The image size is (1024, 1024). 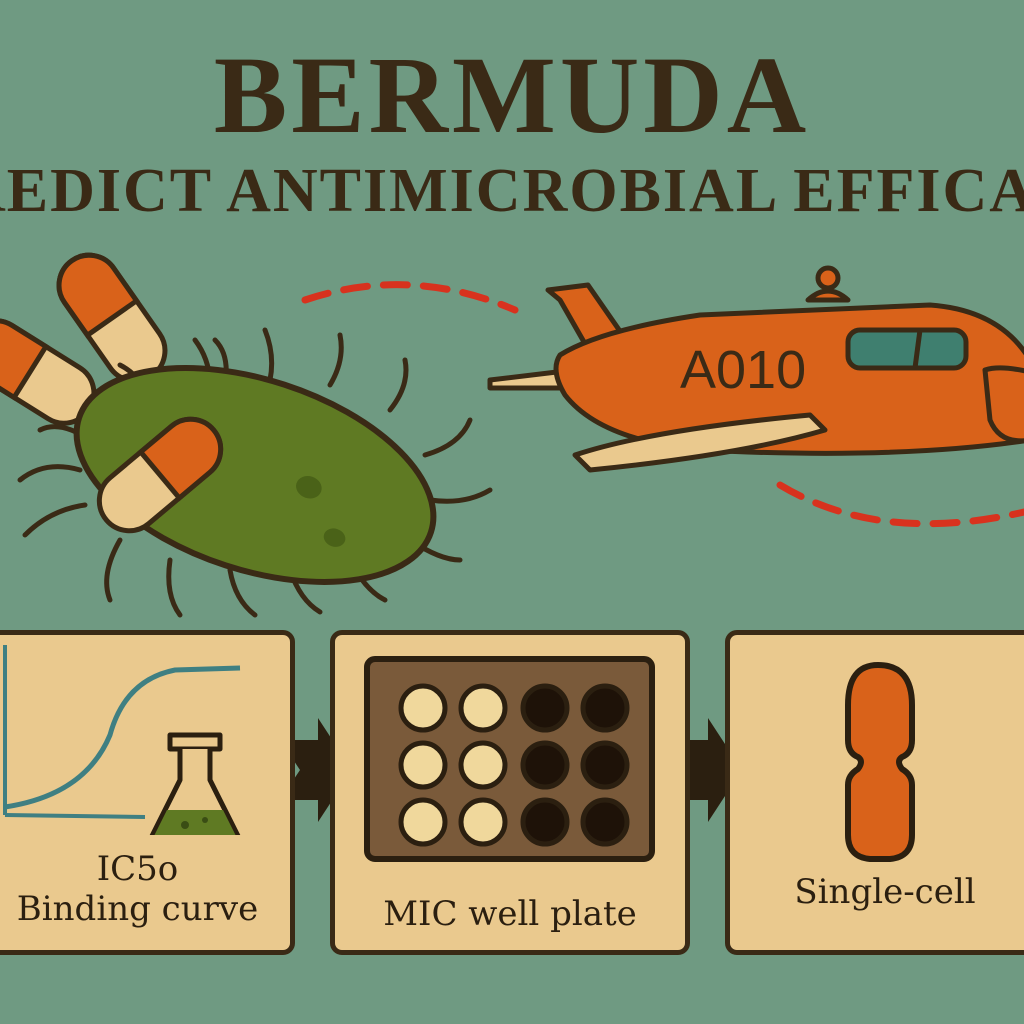 I want to click on airplane-icon, so click(x=755, y=369).